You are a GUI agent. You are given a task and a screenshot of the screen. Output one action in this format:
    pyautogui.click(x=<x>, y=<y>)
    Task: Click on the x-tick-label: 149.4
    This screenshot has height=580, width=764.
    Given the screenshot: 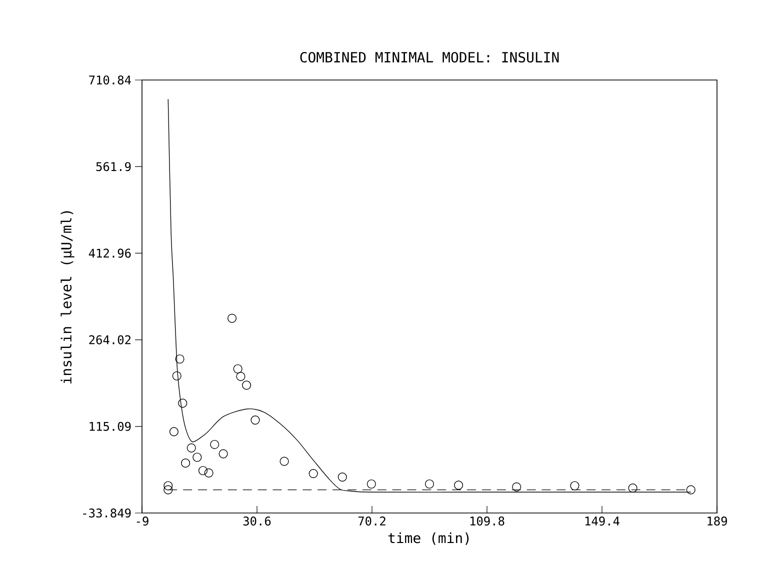 What is the action you would take?
    pyautogui.click(x=602, y=521)
    